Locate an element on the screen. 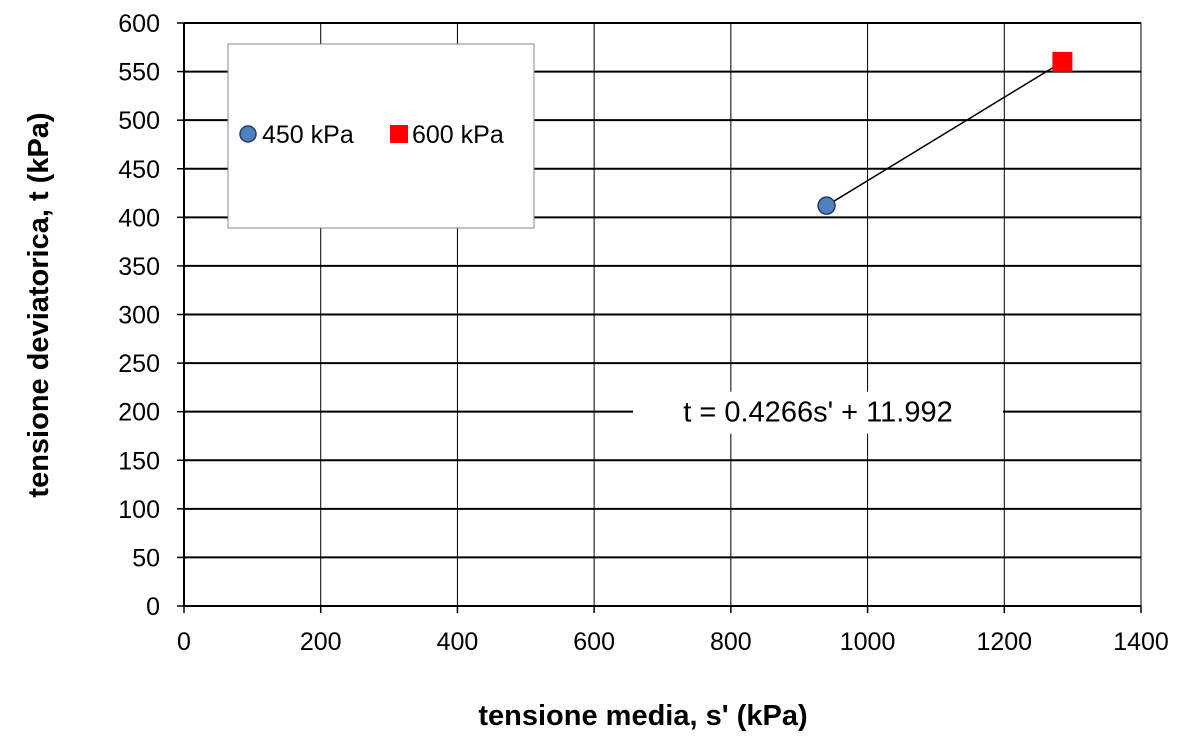  equation-background is located at coordinates (818, 412).